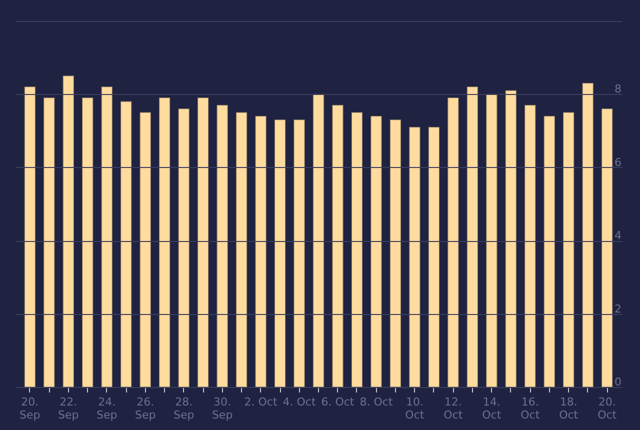 The width and height of the screenshot is (640, 430). Describe the element at coordinates (338, 402) in the screenshot. I see `x-tick-label: 6. Oct` at that location.